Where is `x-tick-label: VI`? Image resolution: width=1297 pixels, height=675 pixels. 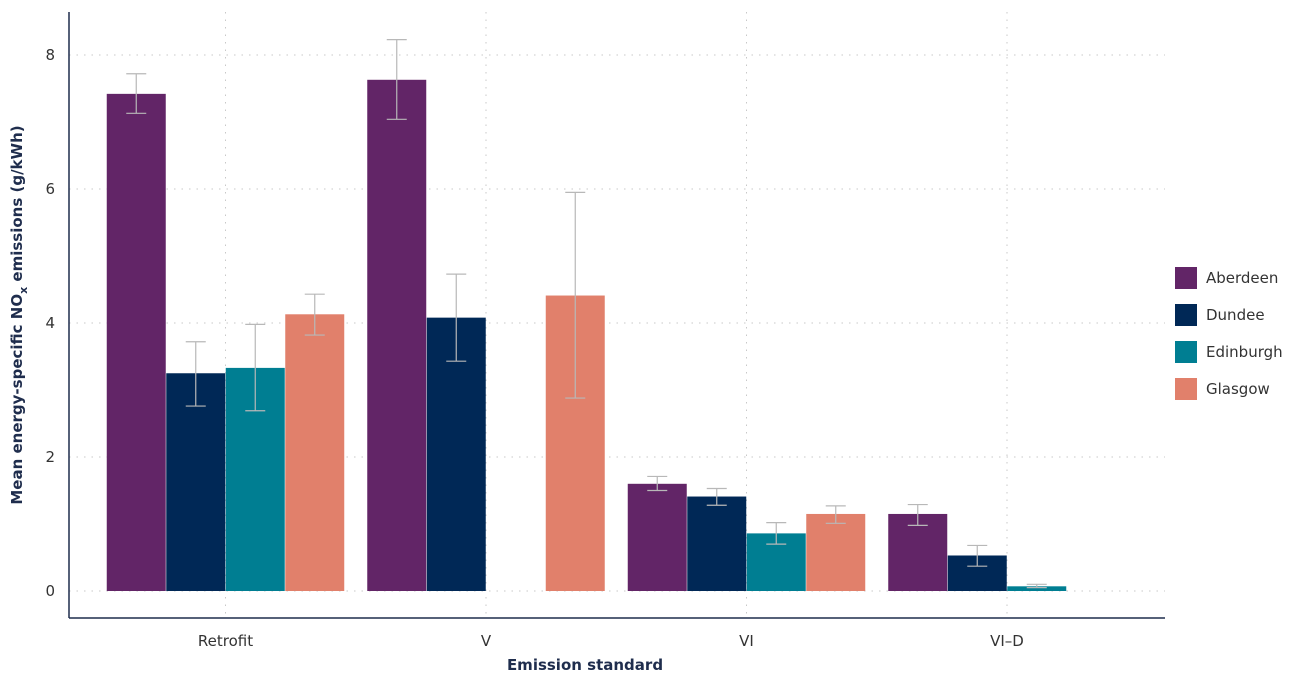
x-tick-label: VI is located at coordinates (746, 641).